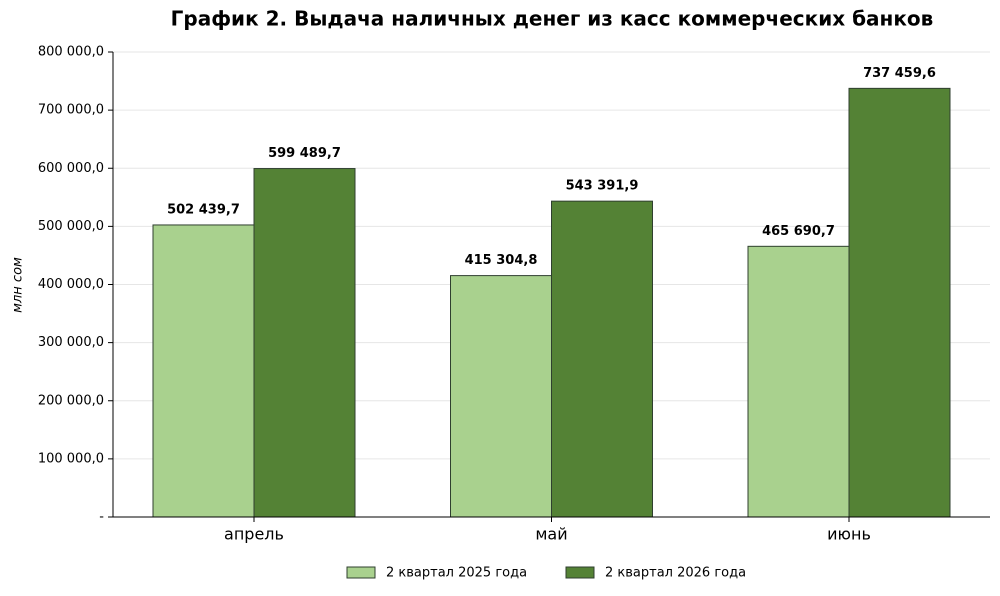 The width and height of the screenshot is (1000, 596). What do you see at coordinates (71, 52) in the screenshot?
I see `y-tick-label: 800 000,0` at bounding box center [71, 52].